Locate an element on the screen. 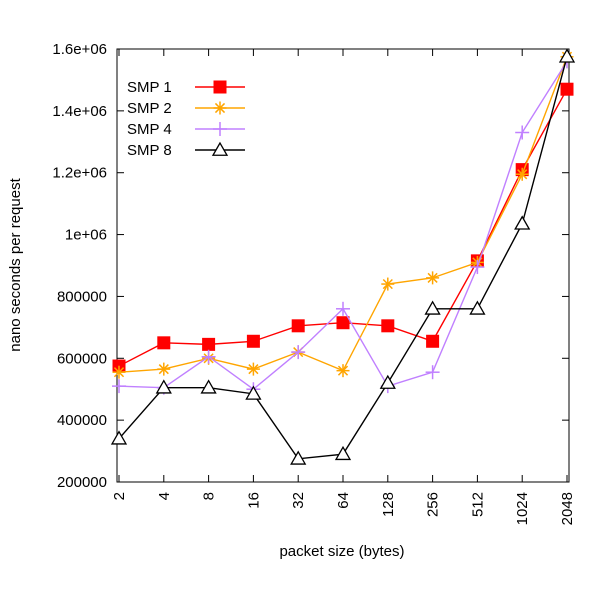 Image resolution: width=600 pixels, height=600 pixels. legend-label: SMP 1 is located at coordinates (149, 87).